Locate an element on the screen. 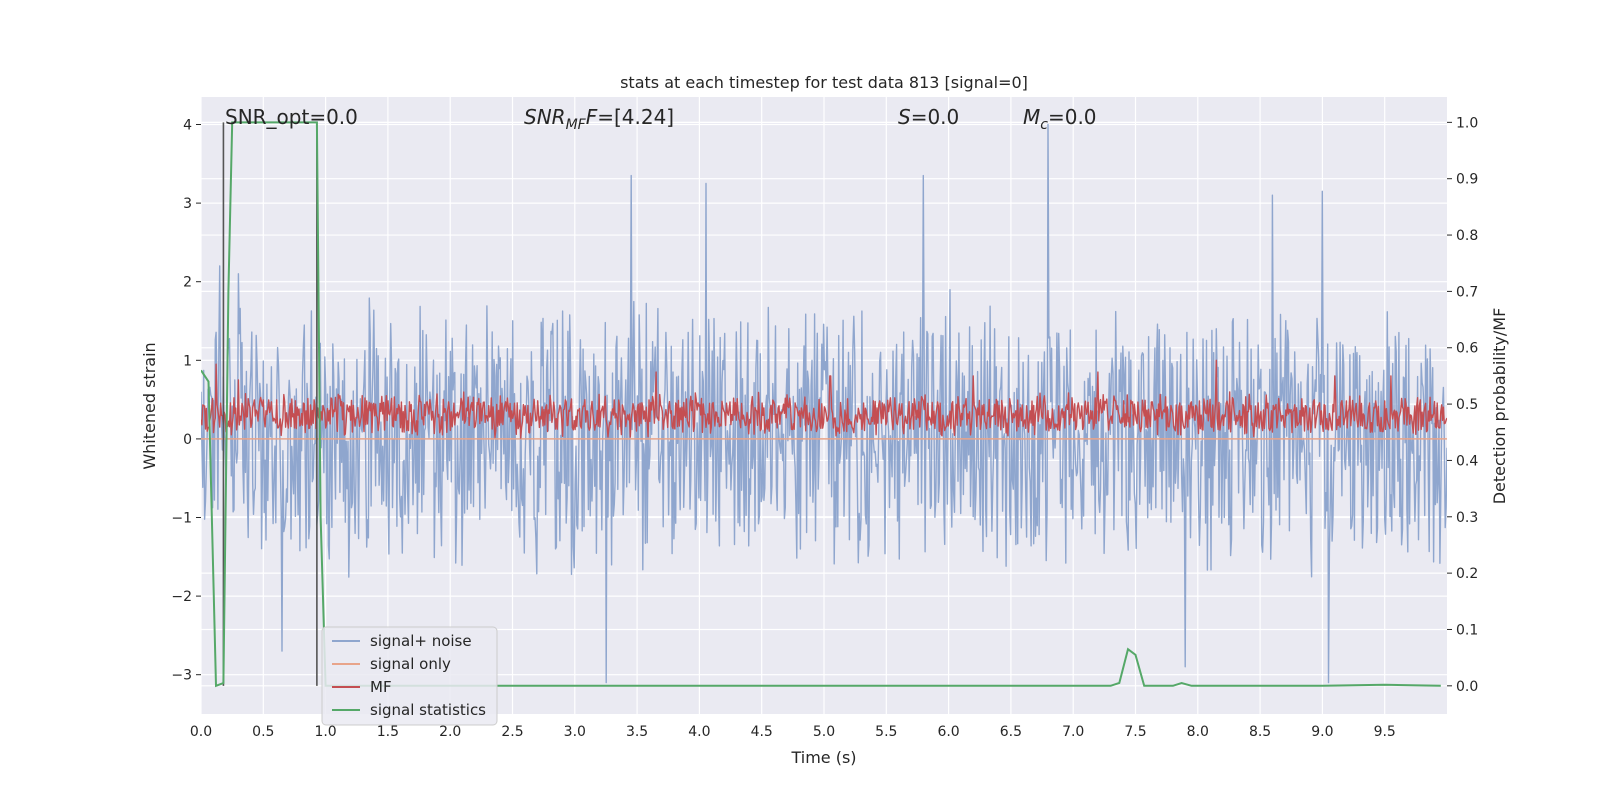  annotation-snr-mf: SNRMFF=[4.24] is located at coordinates (599, 119).